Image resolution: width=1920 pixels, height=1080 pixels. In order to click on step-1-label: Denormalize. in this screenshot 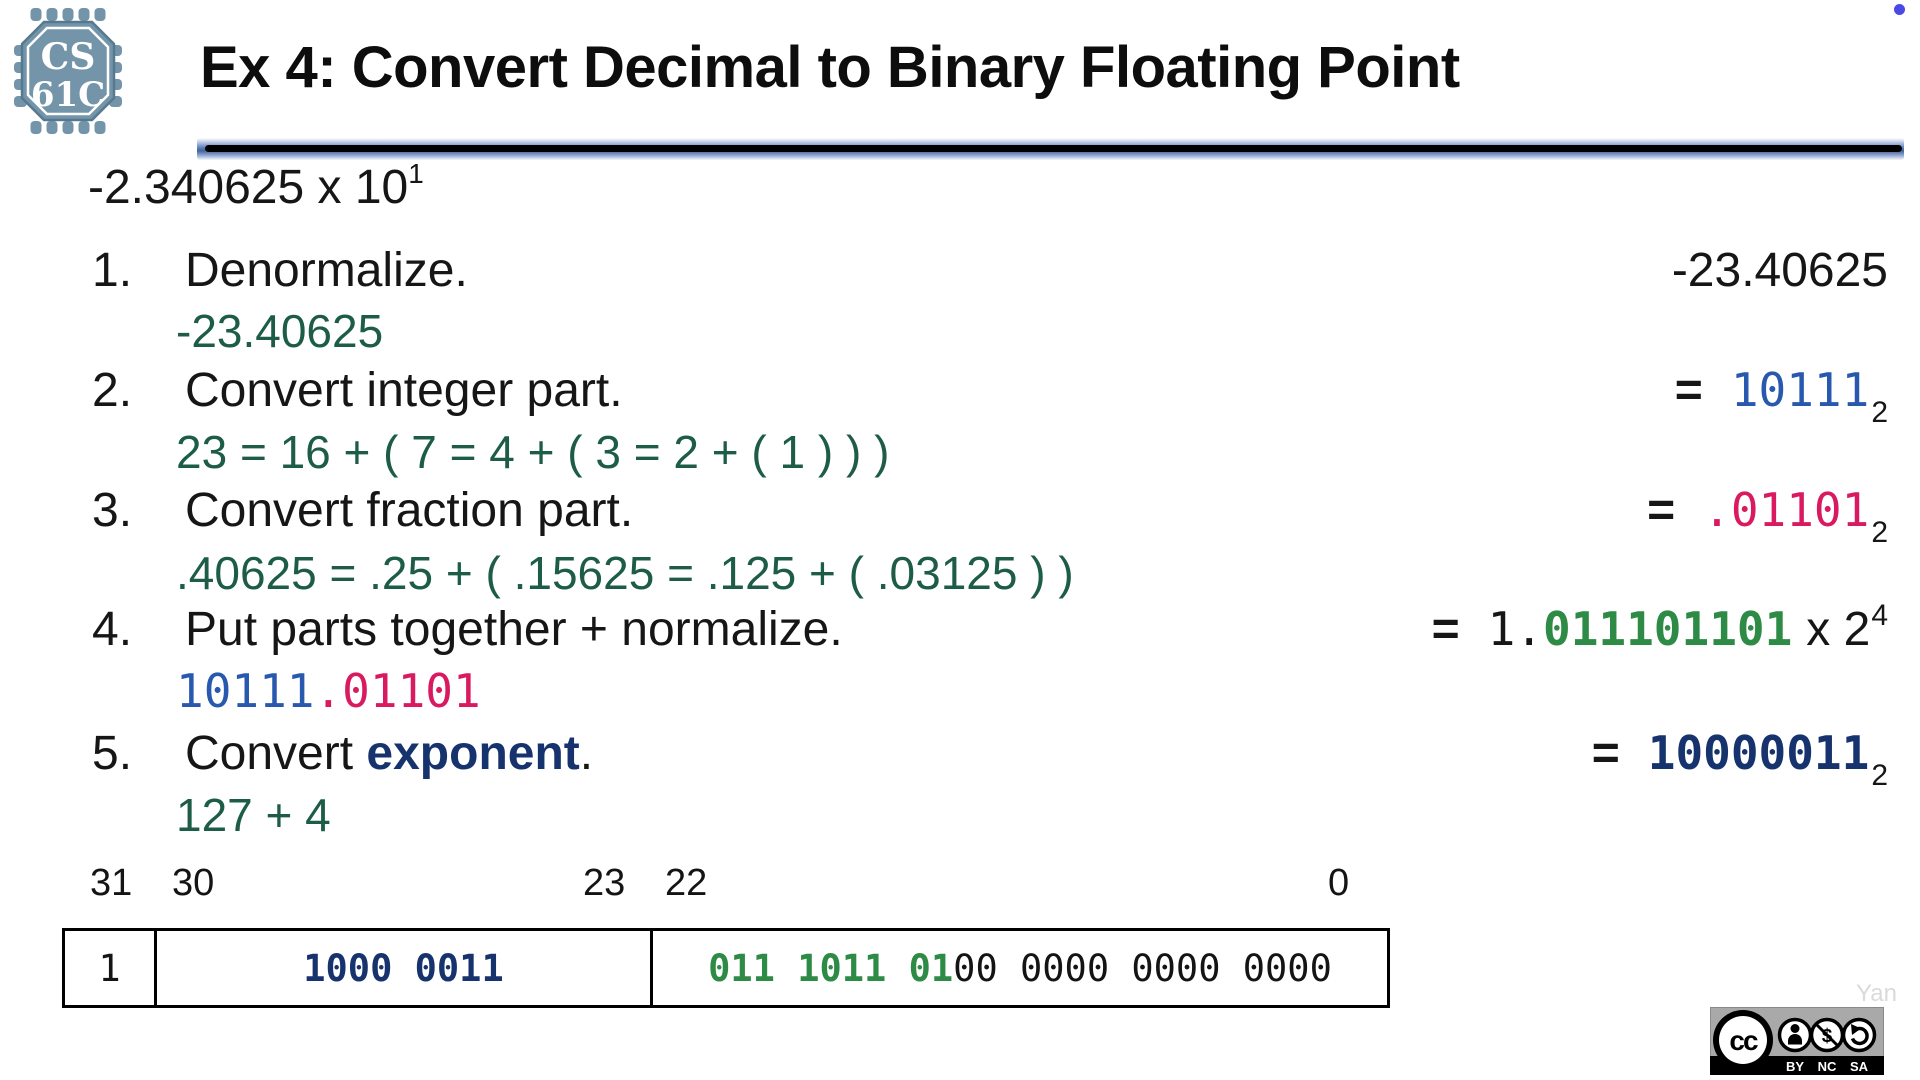, I will do `click(326, 270)`.